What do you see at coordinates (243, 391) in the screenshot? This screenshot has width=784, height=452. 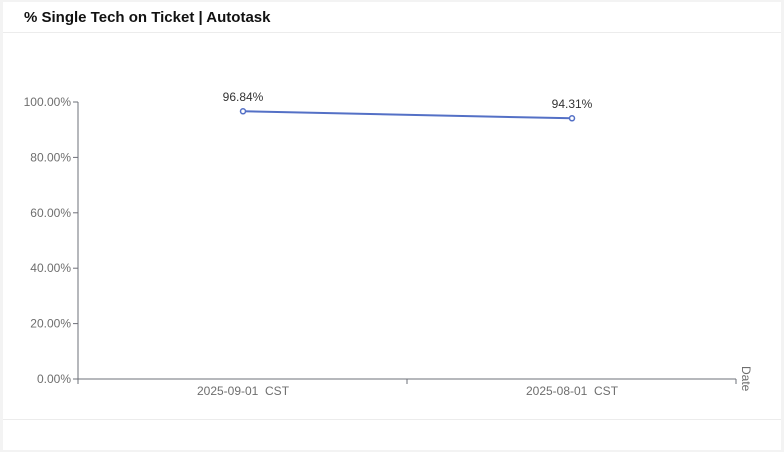 I see `x-tick-label: 2025-09-01 CST` at bounding box center [243, 391].